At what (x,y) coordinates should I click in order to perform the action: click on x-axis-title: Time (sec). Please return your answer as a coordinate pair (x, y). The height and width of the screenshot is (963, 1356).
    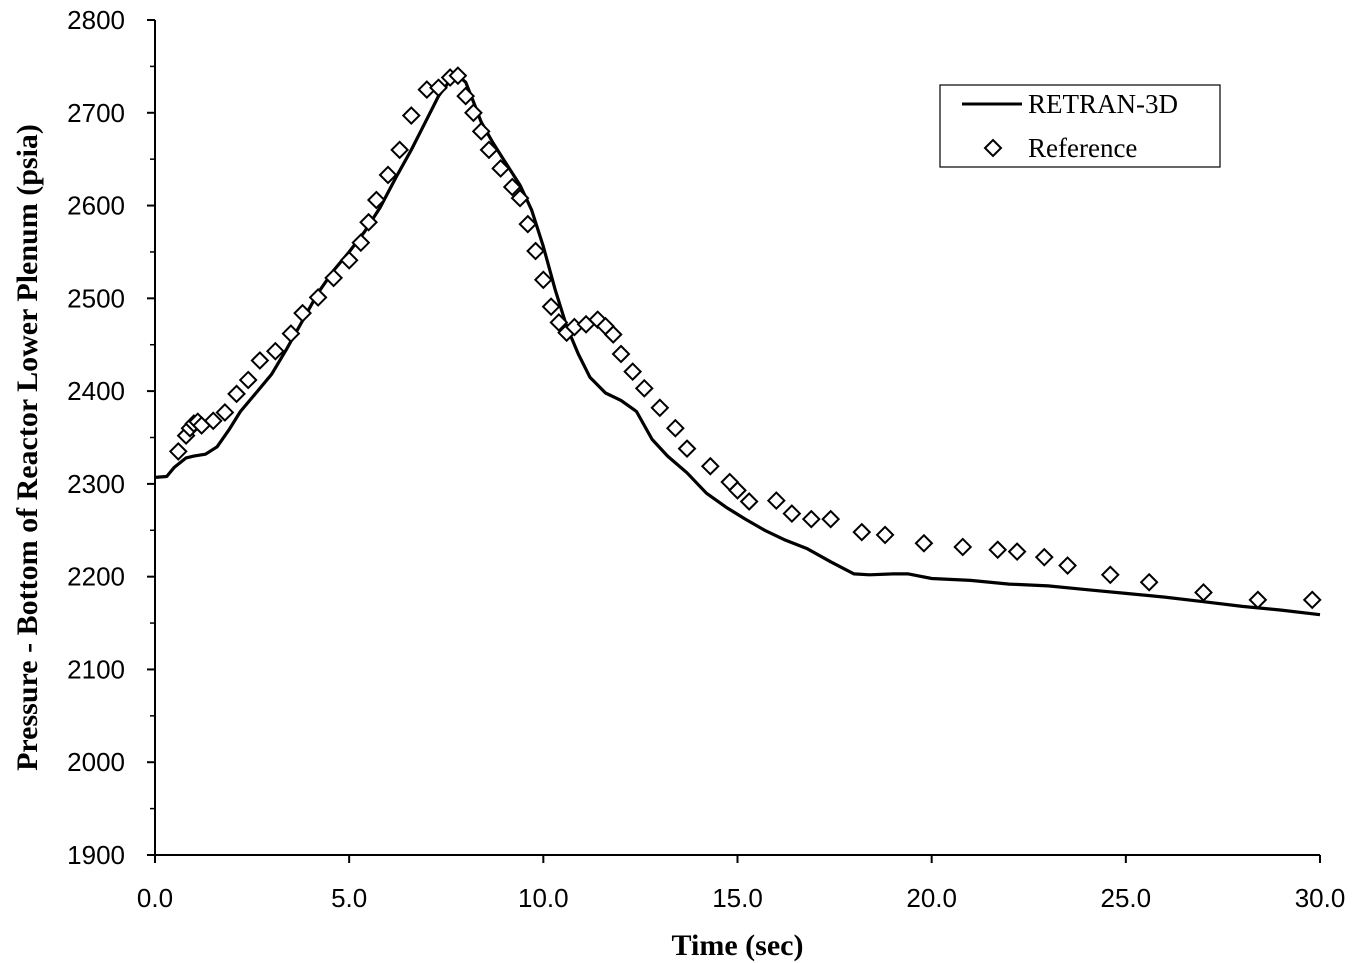
    Looking at the image, I should click on (738, 945).